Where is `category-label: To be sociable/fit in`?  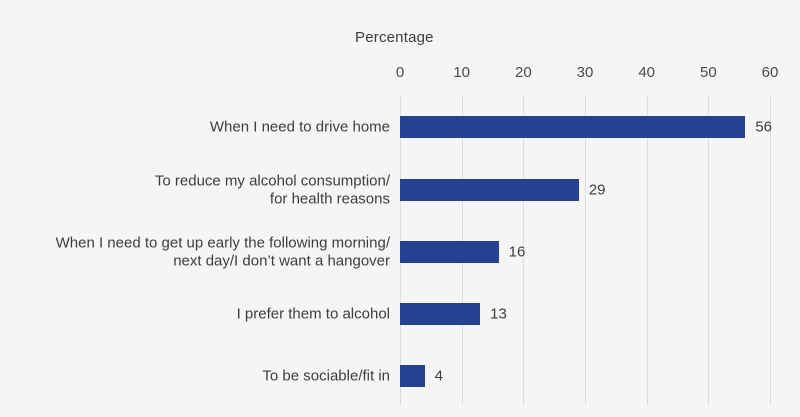 category-label: To be sociable/fit in is located at coordinates (326, 376).